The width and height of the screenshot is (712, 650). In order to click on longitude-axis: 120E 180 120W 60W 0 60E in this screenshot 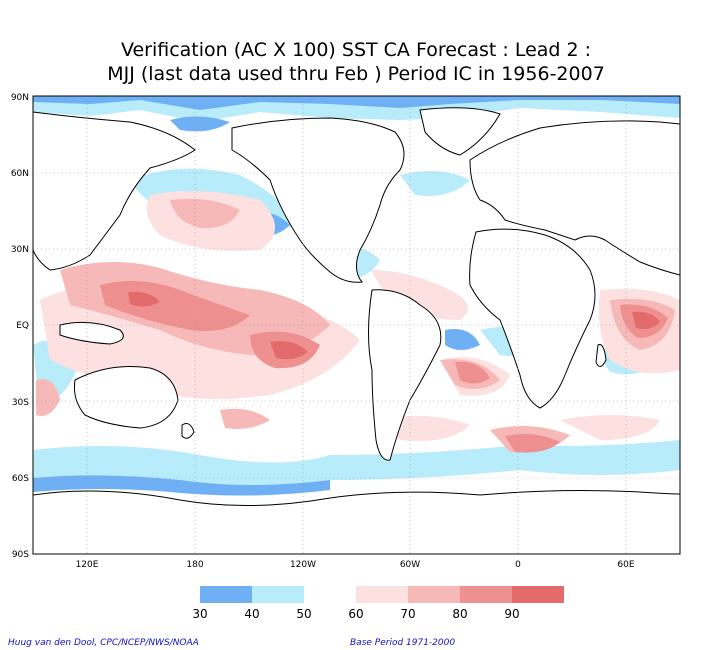, I will do `click(355, 565)`.